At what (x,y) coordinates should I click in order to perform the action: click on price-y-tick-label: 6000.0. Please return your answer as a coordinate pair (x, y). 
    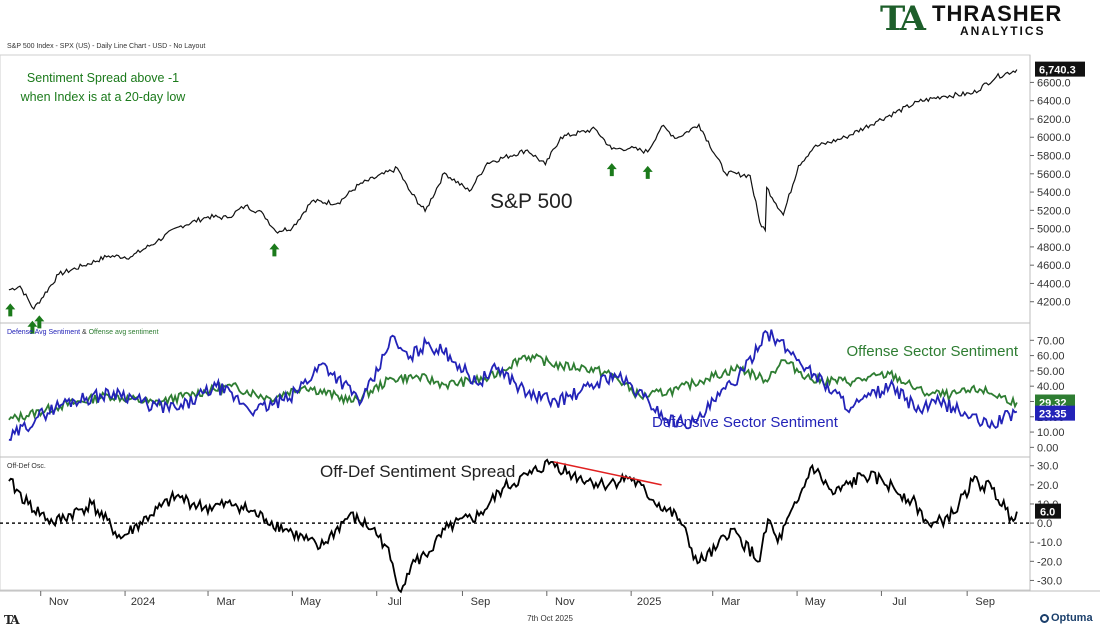
    Looking at the image, I should click on (1054, 138).